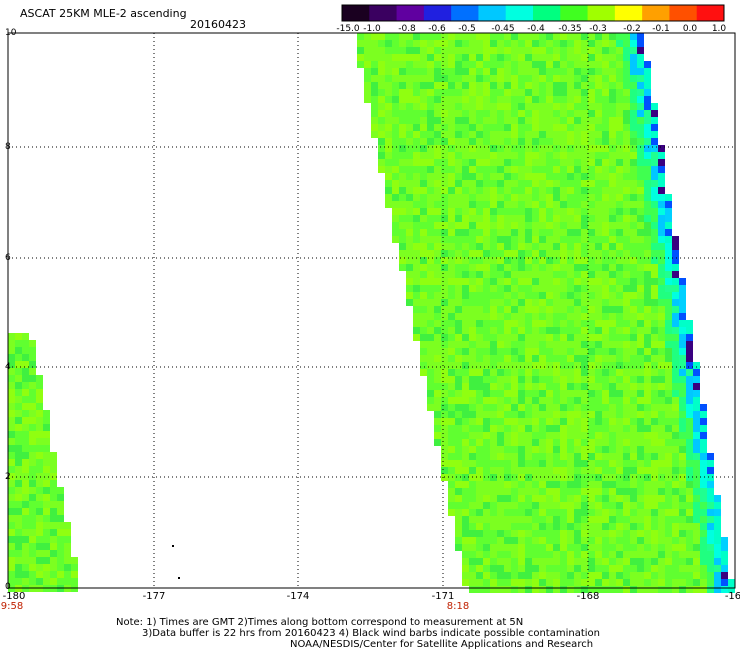 This screenshot has height=651, width=740. What do you see at coordinates (467, 29) in the screenshot?
I see `colorbar-tick-label: -0.5` at bounding box center [467, 29].